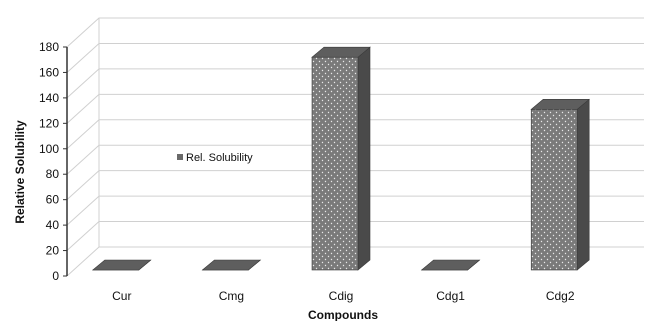 Image resolution: width=652 pixels, height=321 pixels. Describe the element at coordinates (450, 296) in the screenshot. I see `x-tick-label: Cdg1` at that location.